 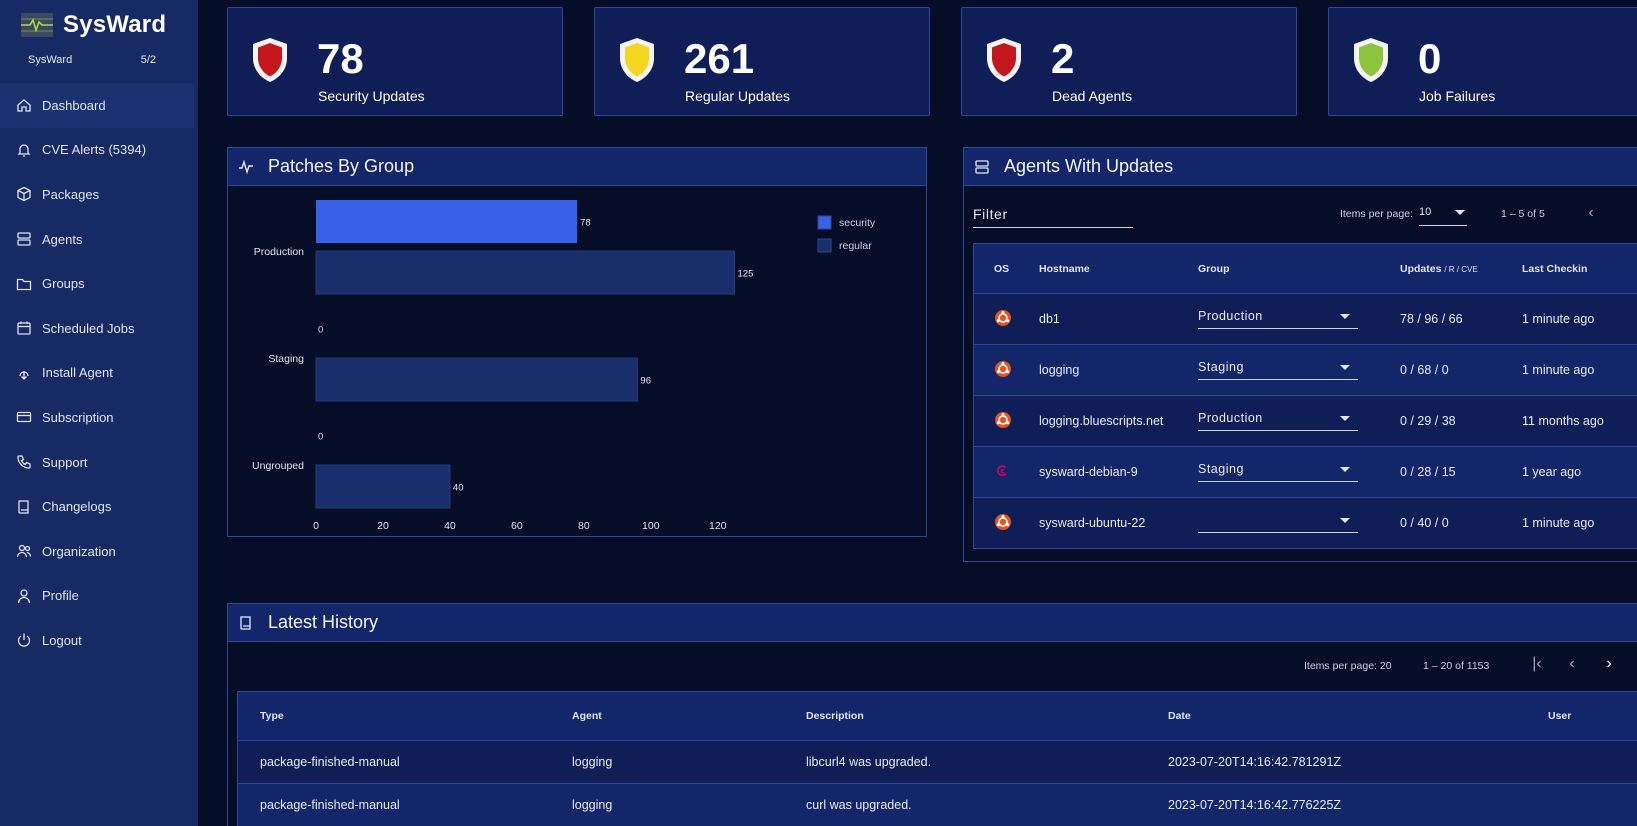 What do you see at coordinates (99, 283) in the screenshot?
I see `sidebar-item-groups: Groups` at bounding box center [99, 283].